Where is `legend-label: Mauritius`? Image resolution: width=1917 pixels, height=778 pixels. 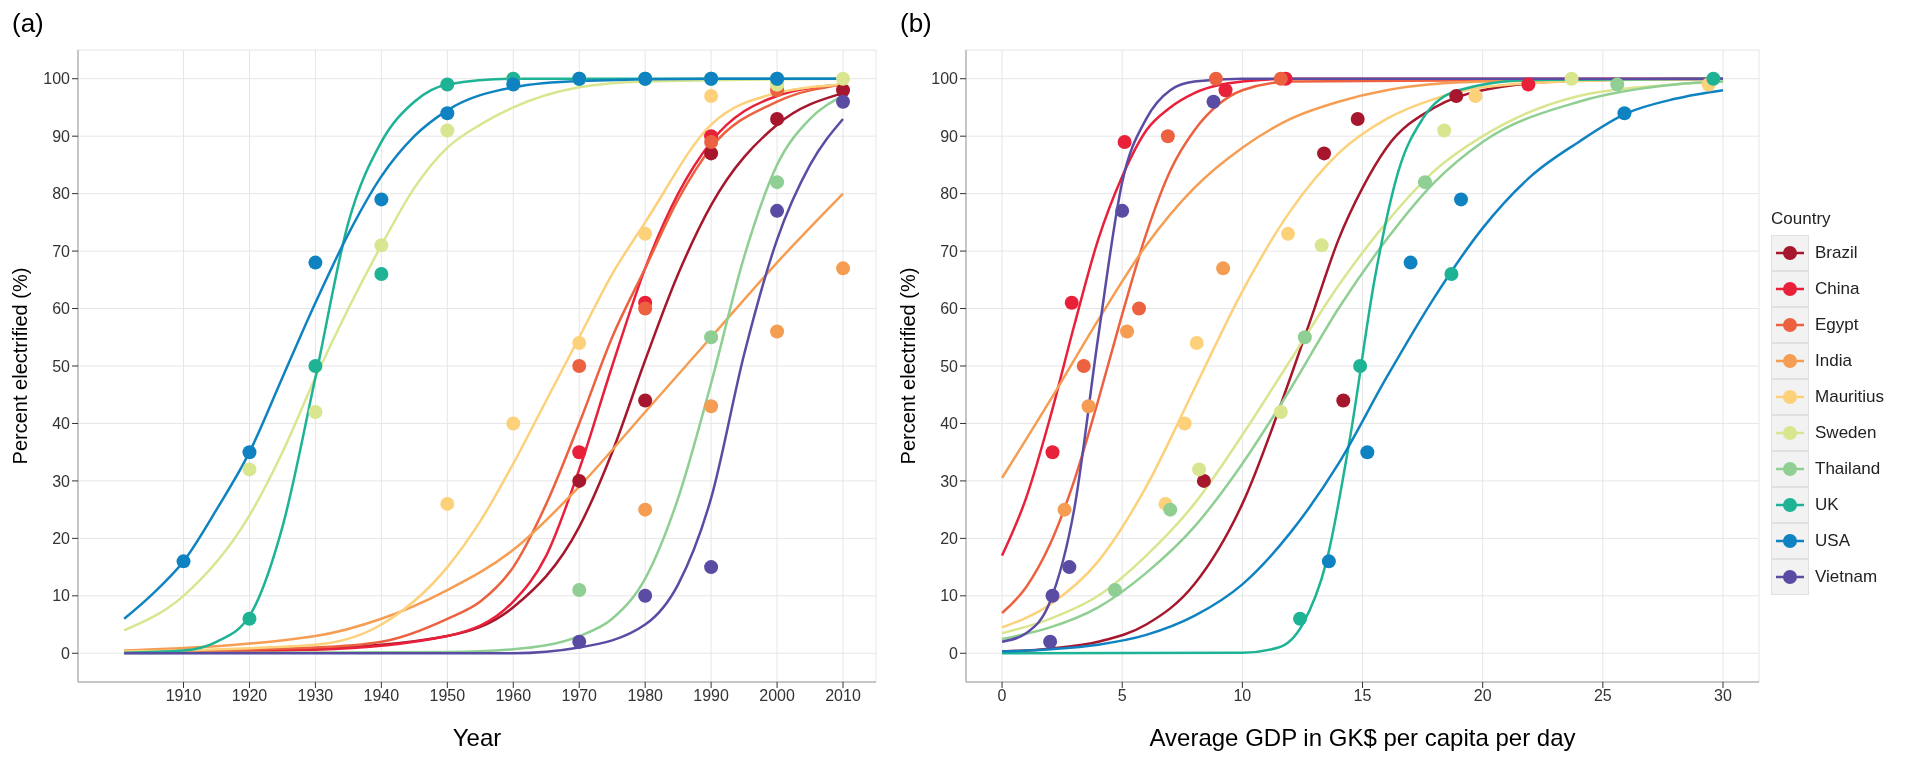 legend-label: Mauritius is located at coordinates (1849, 397).